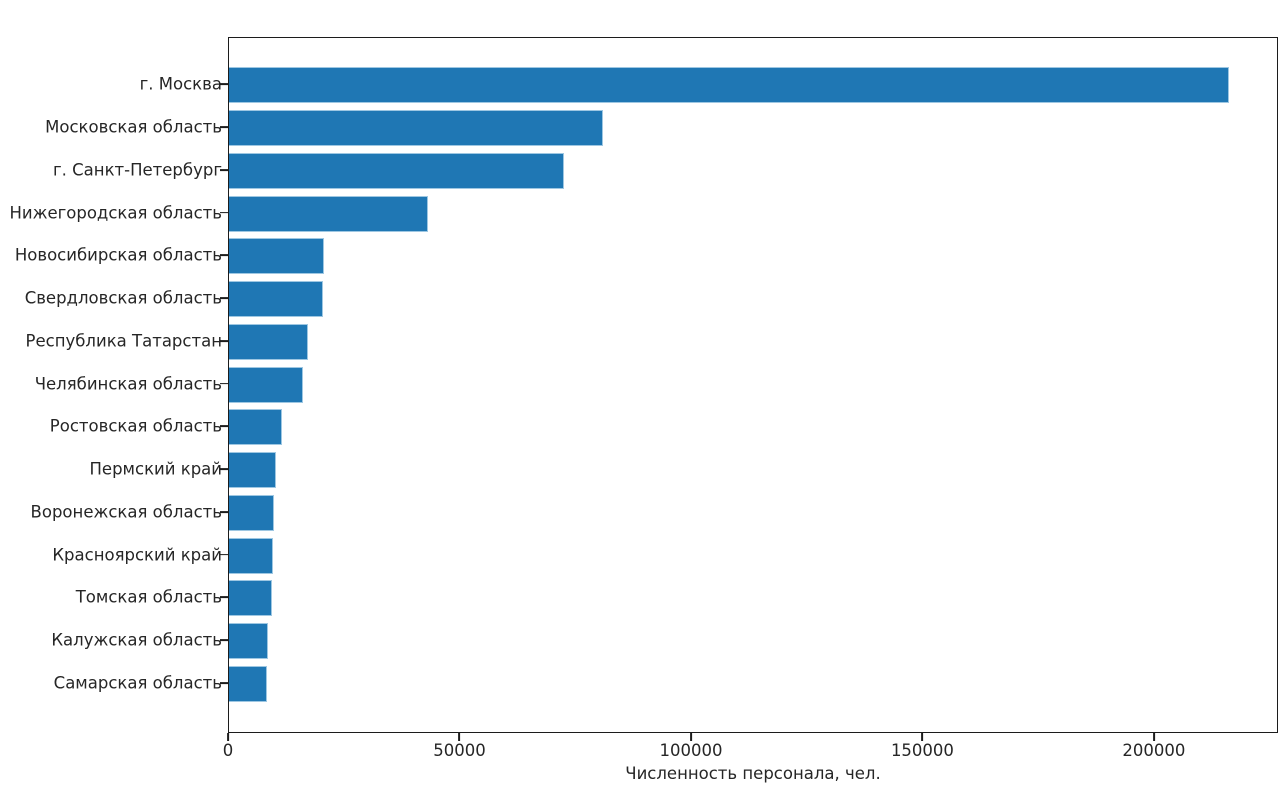 This screenshot has width=1284, height=798. What do you see at coordinates (115, 213) in the screenshot?
I see `y-tick-label: Нижегородская область` at bounding box center [115, 213].